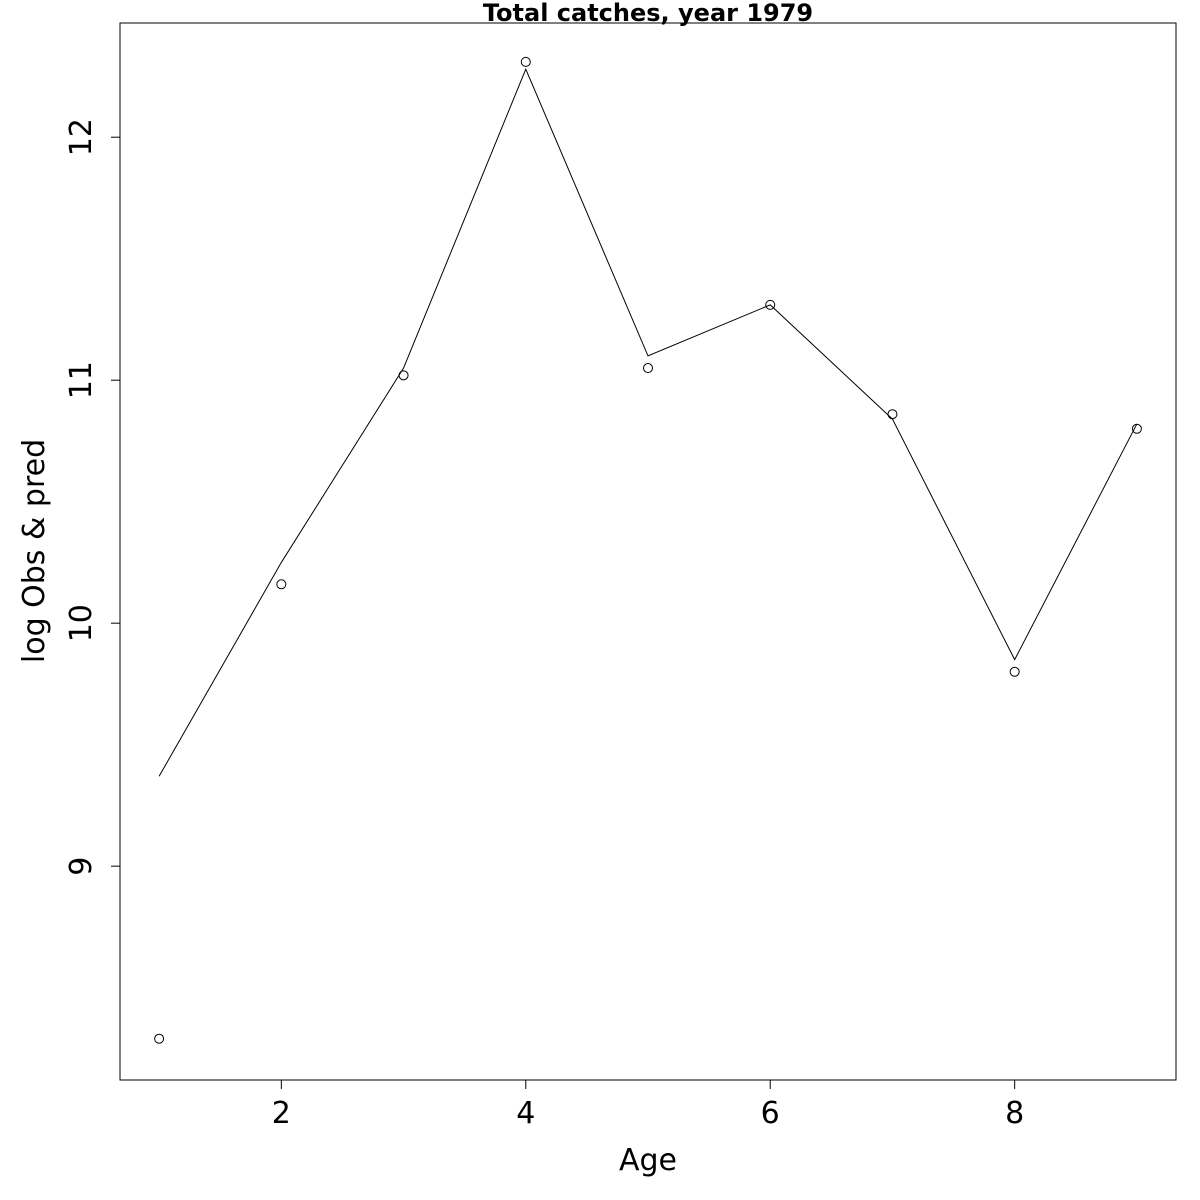 The image size is (1200, 1200). What do you see at coordinates (281, 1113) in the screenshot?
I see `x-tick-label: 2` at bounding box center [281, 1113].